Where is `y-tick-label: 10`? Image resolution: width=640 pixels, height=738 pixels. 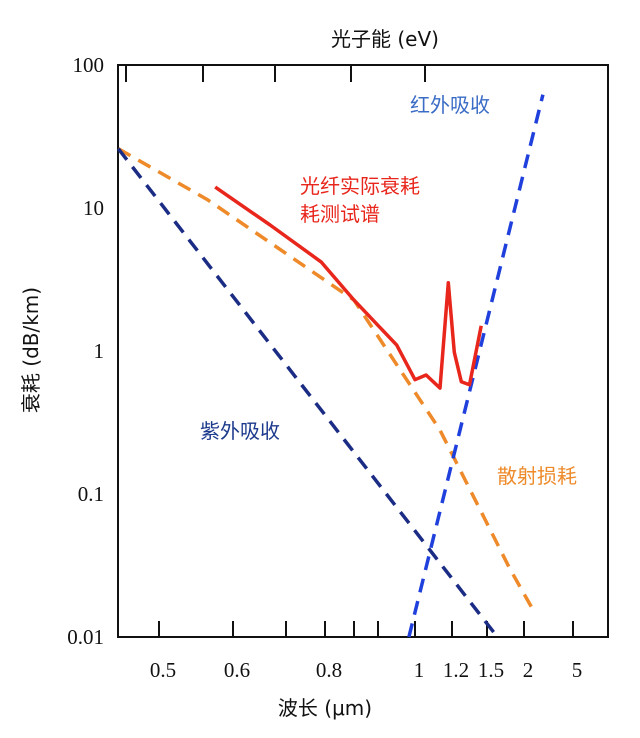
y-tick-label: 10 is located at coordinates (93, 208).